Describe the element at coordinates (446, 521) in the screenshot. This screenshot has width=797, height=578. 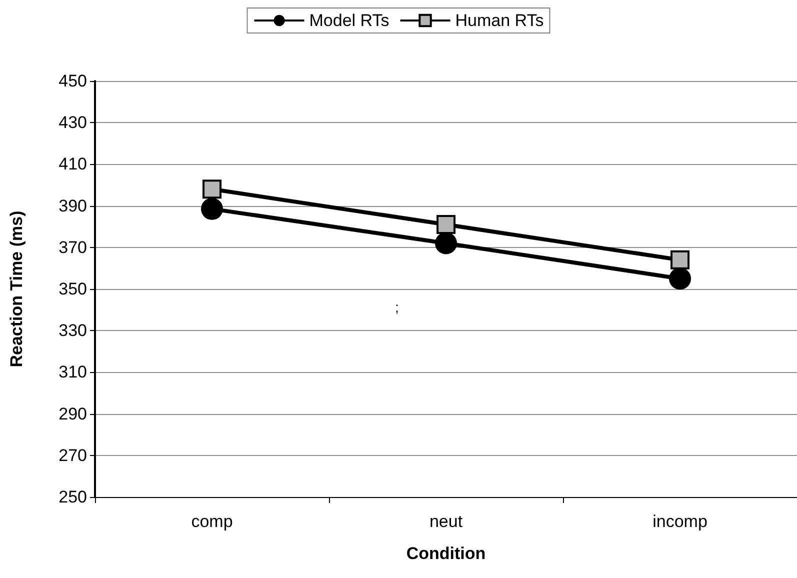
I see `x-tick-label: neut` at that location.